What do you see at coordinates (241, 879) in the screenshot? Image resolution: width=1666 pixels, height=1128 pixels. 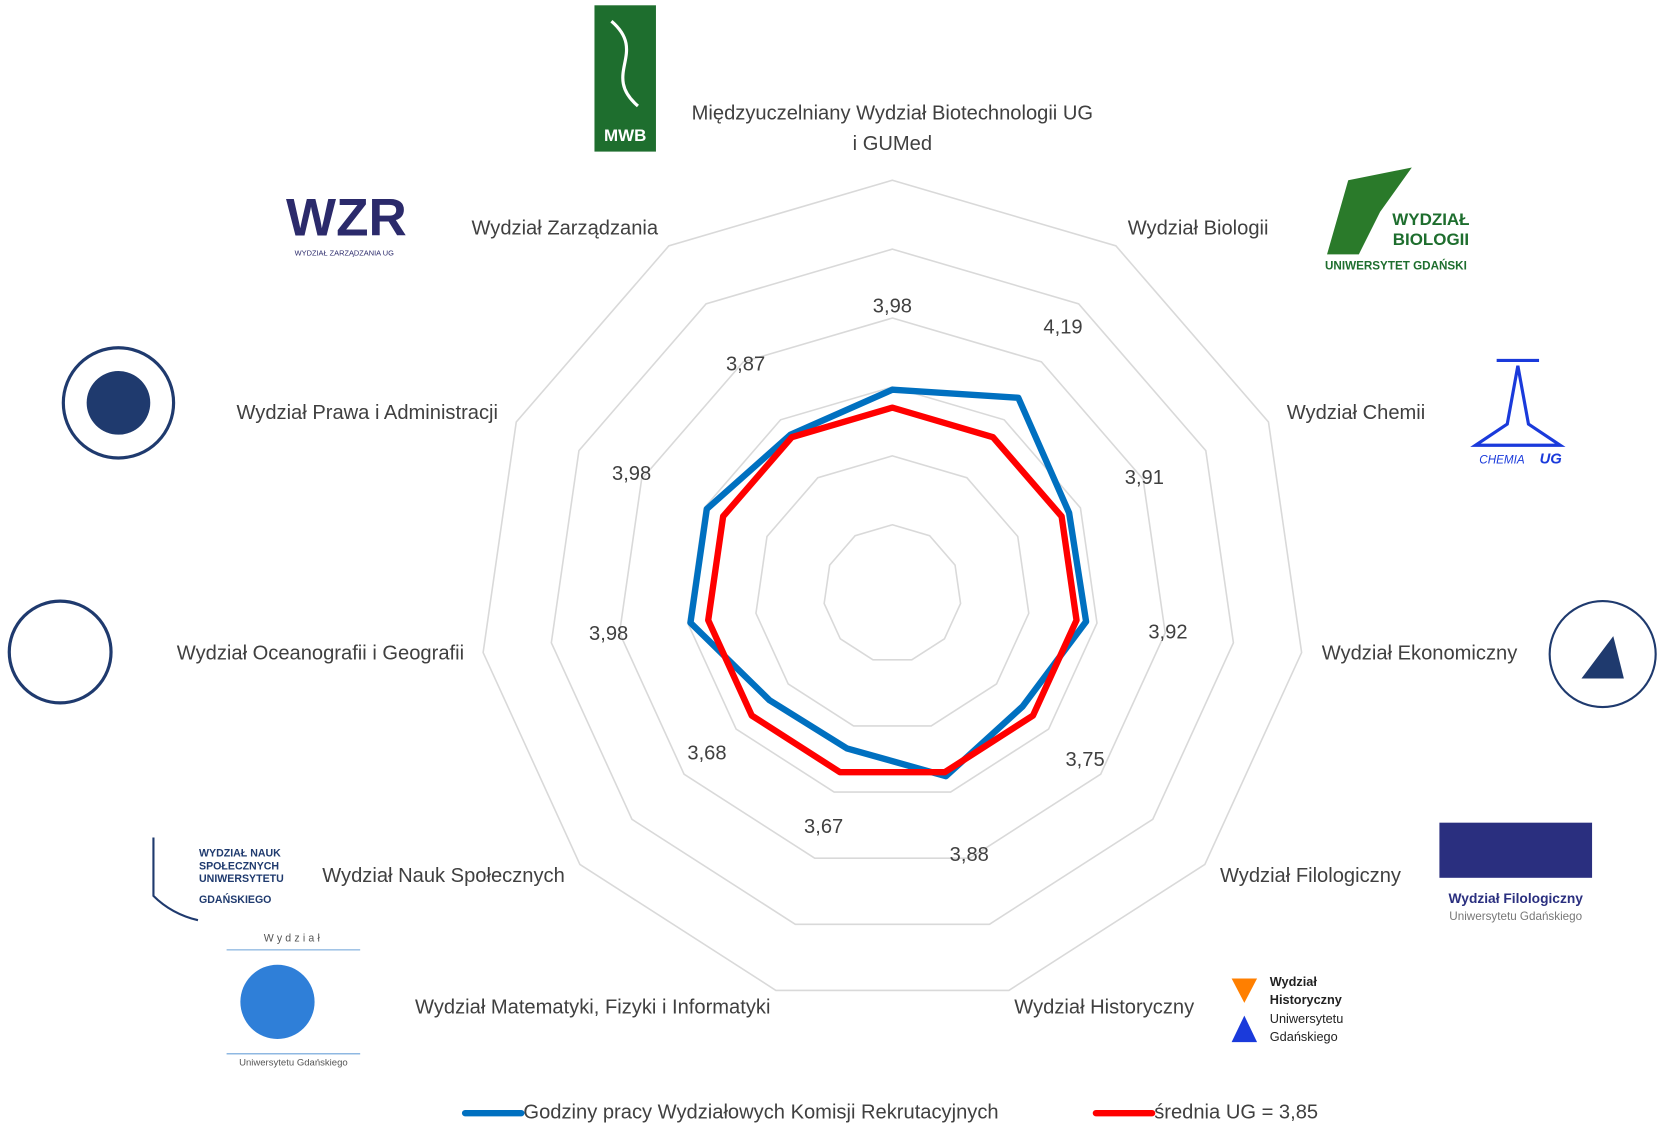 I see `logo-text: UNIWERSYTETU` at bounding box center [241, 879].